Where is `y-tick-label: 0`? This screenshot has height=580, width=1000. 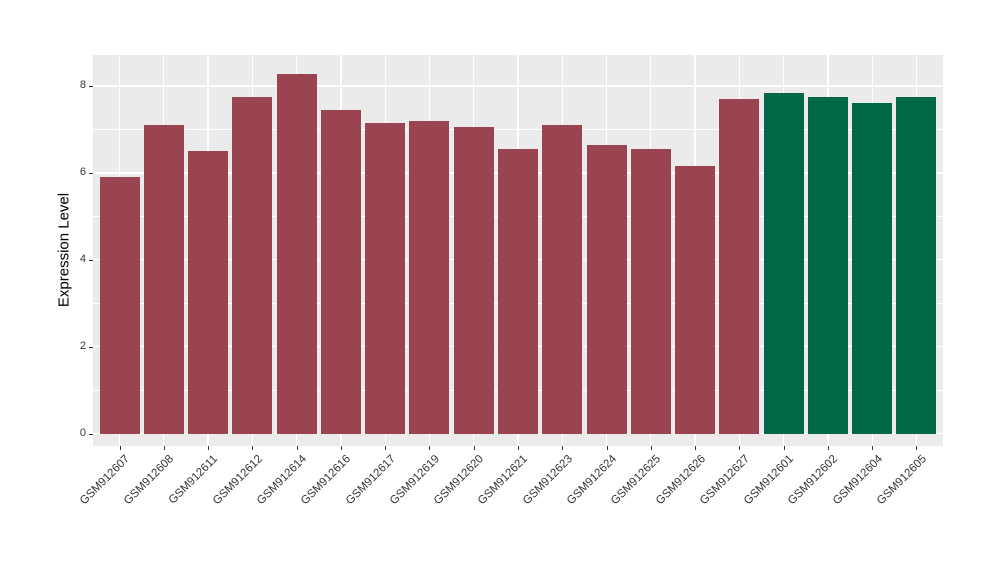 y-tick-label: 0 is located at coordinates (82, 433).